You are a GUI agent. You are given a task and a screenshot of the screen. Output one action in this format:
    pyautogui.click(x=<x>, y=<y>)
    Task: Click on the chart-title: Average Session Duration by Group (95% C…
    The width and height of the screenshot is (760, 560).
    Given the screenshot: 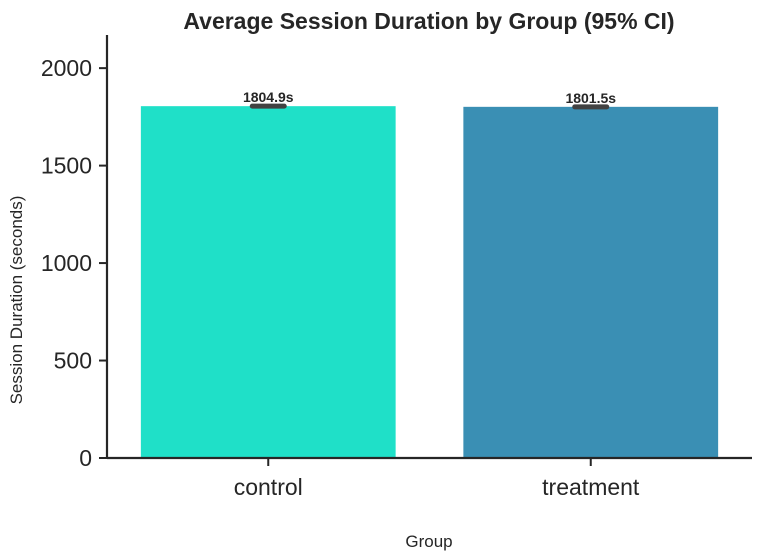 What is the action you would take?
    pyautogui.click(x=428, y=21)
    